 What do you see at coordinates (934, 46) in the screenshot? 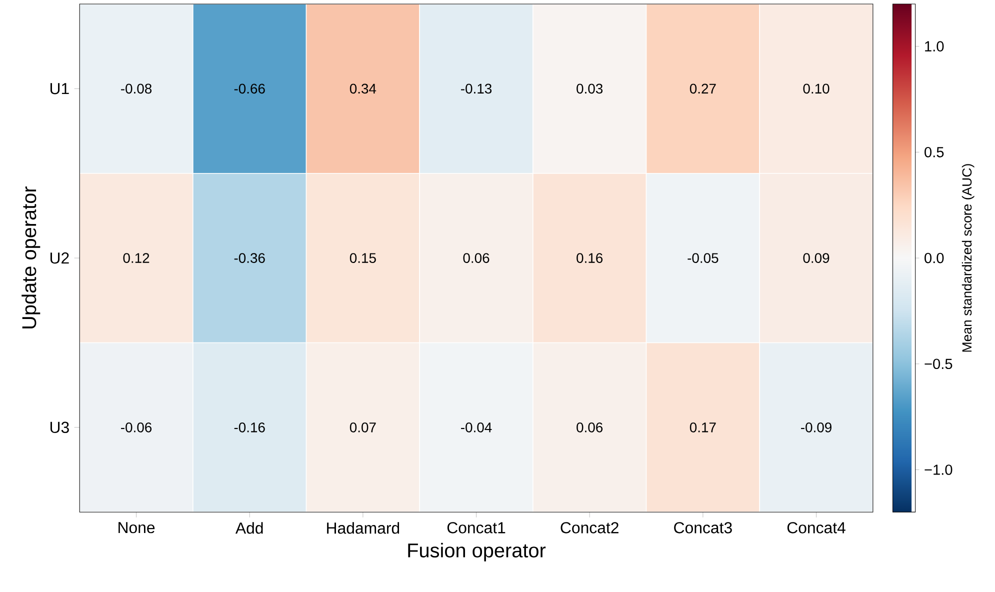
I see `color-bar-label: 1.0` at bounding box center [934, 46].